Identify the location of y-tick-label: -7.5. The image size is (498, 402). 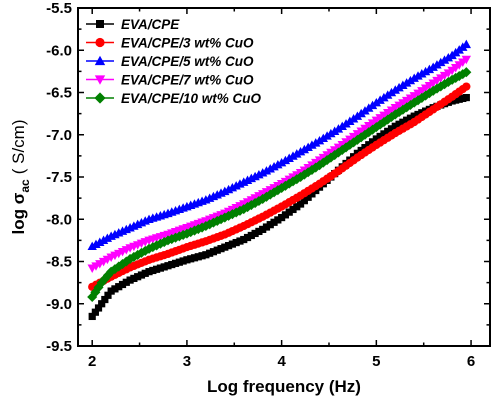
(59, 177).